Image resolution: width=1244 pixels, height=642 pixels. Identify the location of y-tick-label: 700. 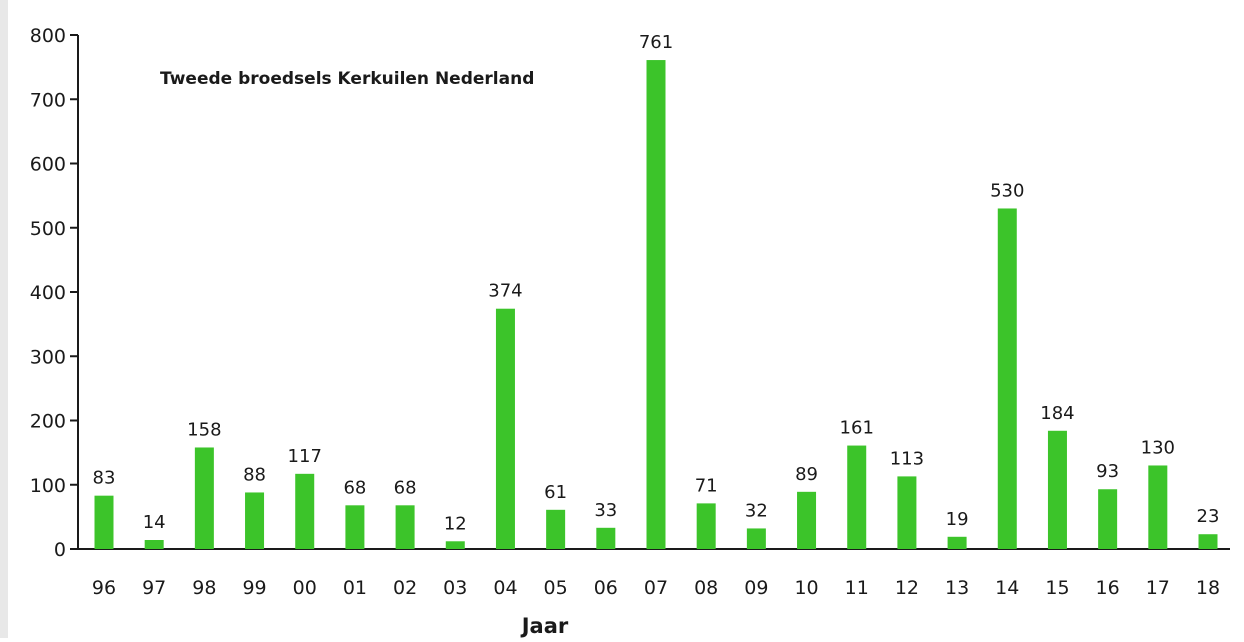
(48, 100).